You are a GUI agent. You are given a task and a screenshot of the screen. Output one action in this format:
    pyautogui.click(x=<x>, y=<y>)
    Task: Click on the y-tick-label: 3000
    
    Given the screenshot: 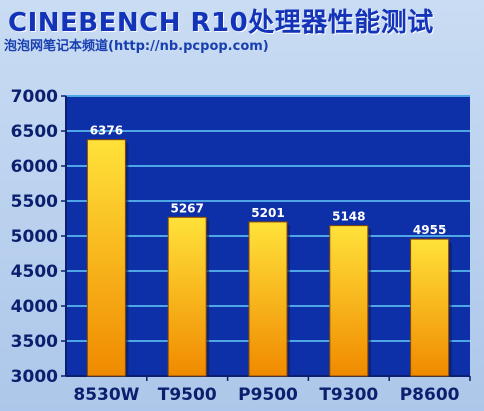 What is the action you would take?
    pyautogui.click(x=34, y=377)
    